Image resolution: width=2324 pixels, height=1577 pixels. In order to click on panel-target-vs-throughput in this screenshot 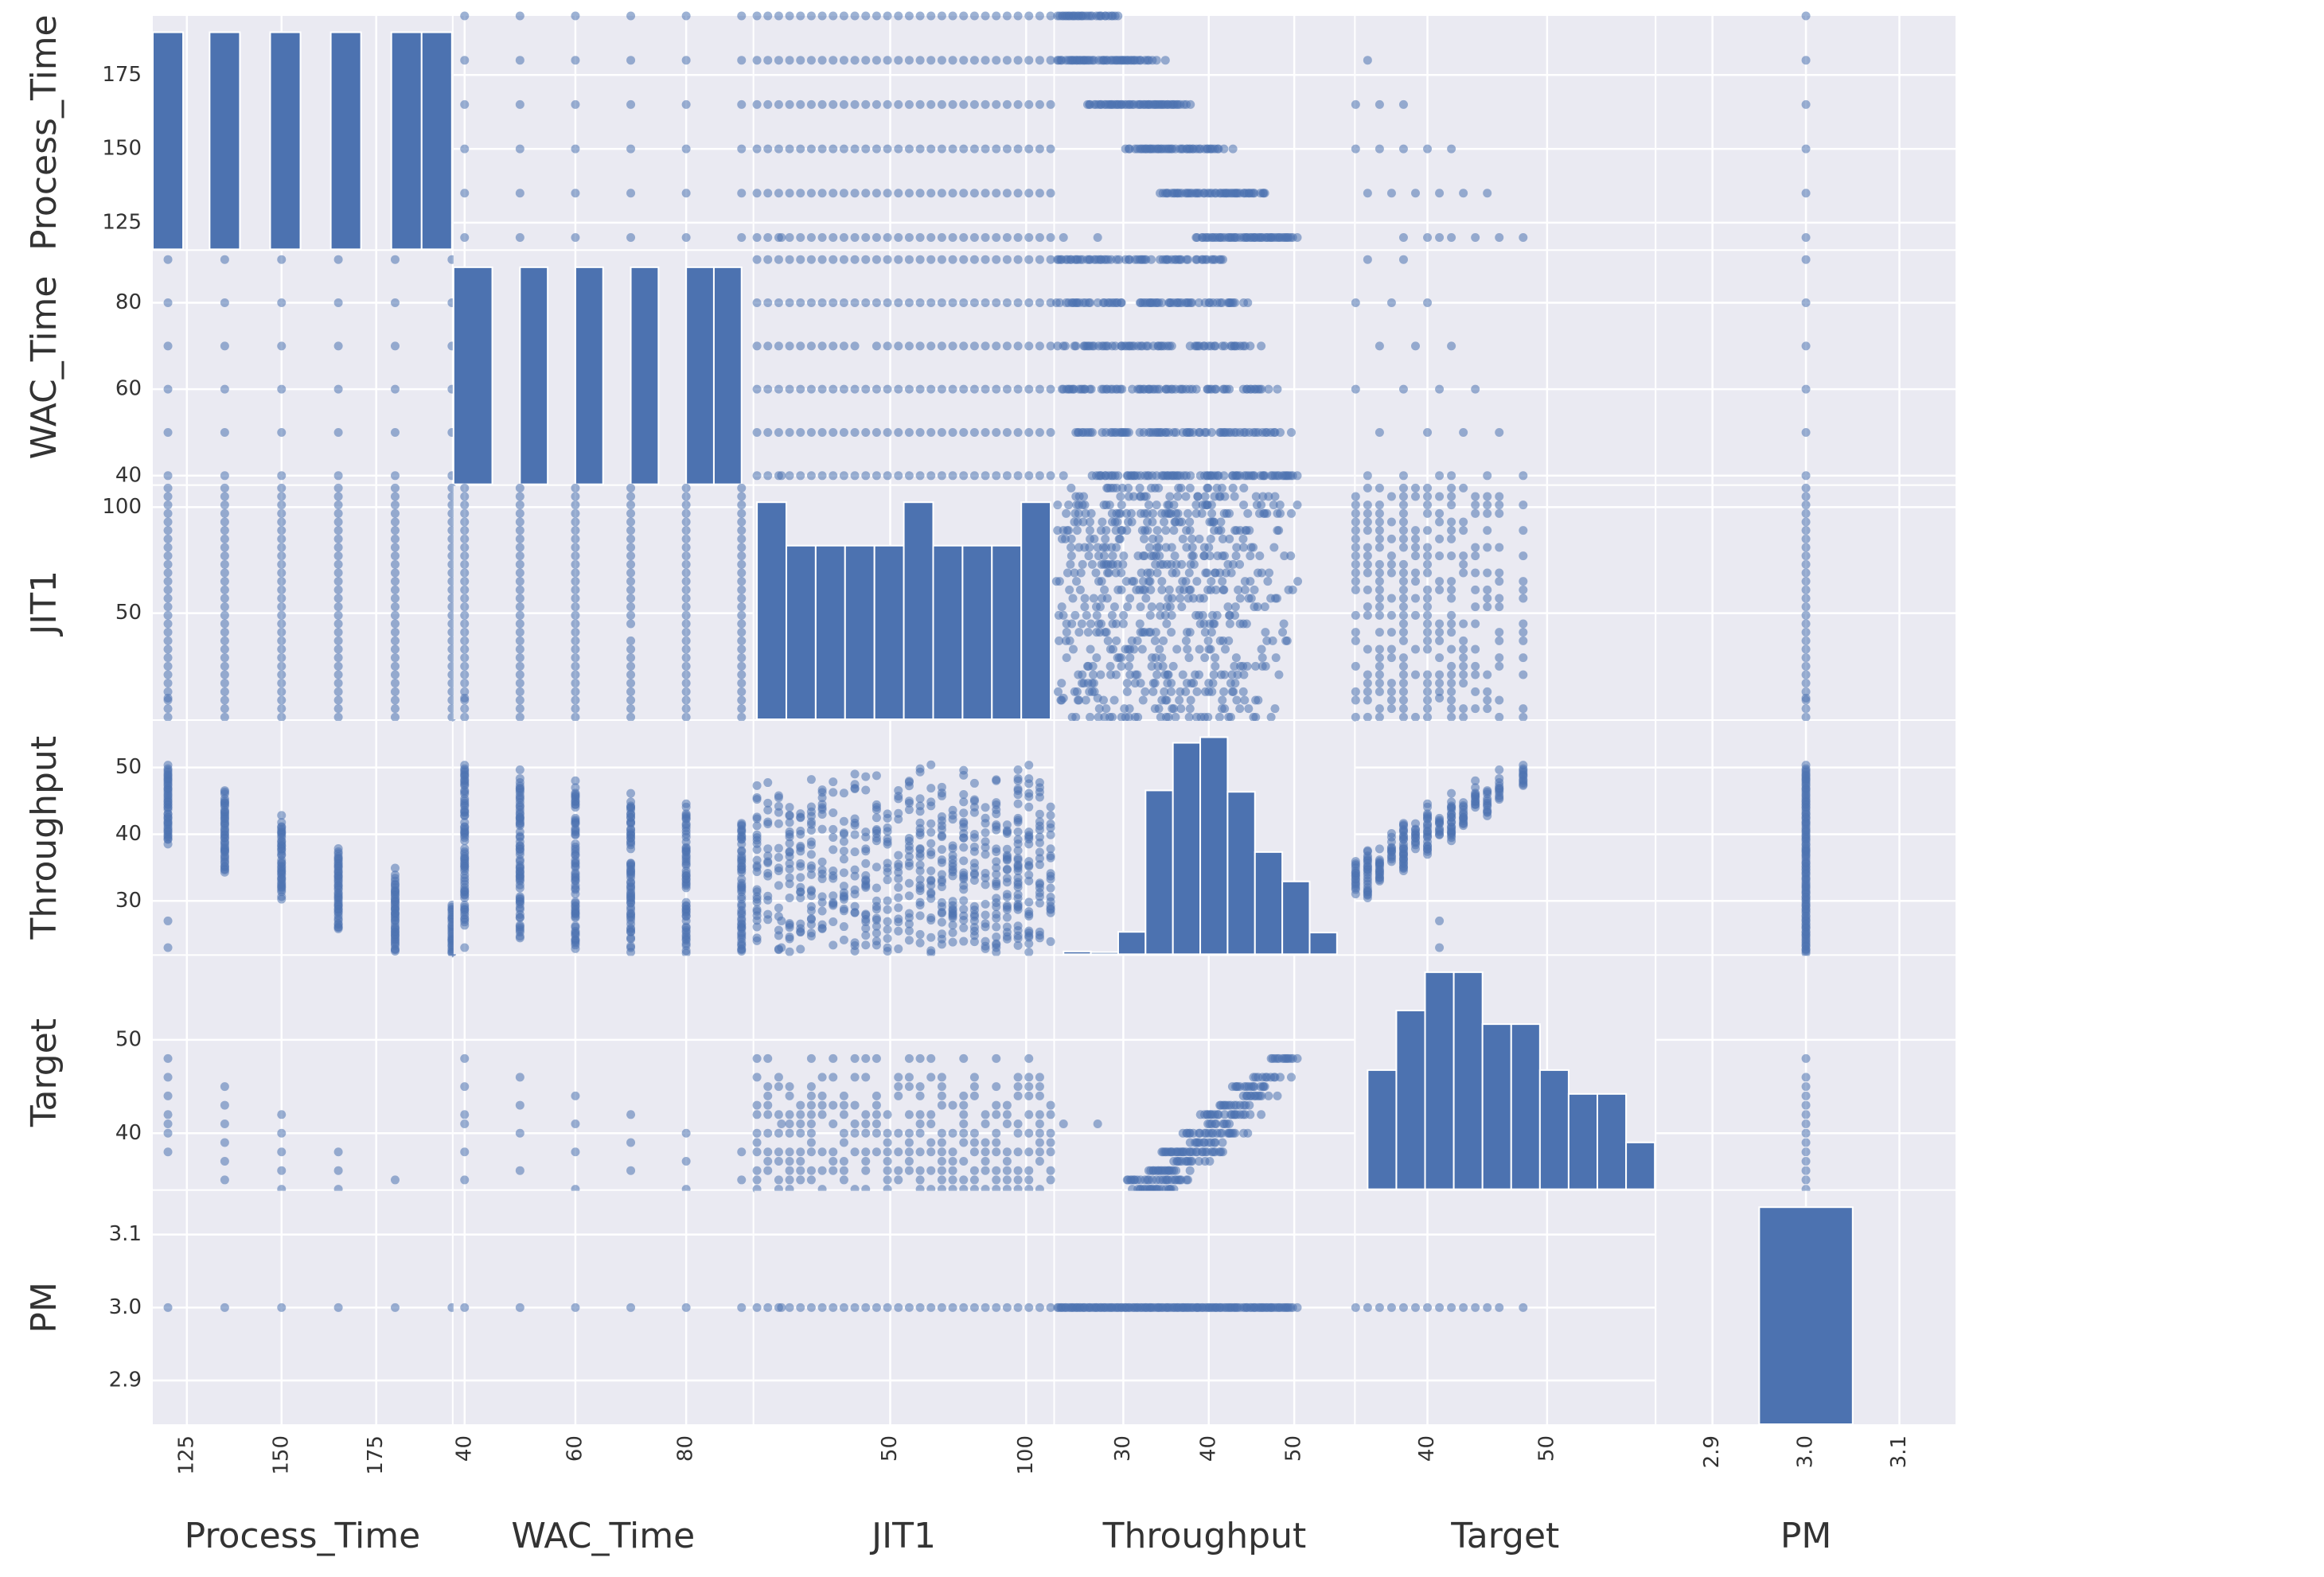, I will do `click(1205, 1075)`.